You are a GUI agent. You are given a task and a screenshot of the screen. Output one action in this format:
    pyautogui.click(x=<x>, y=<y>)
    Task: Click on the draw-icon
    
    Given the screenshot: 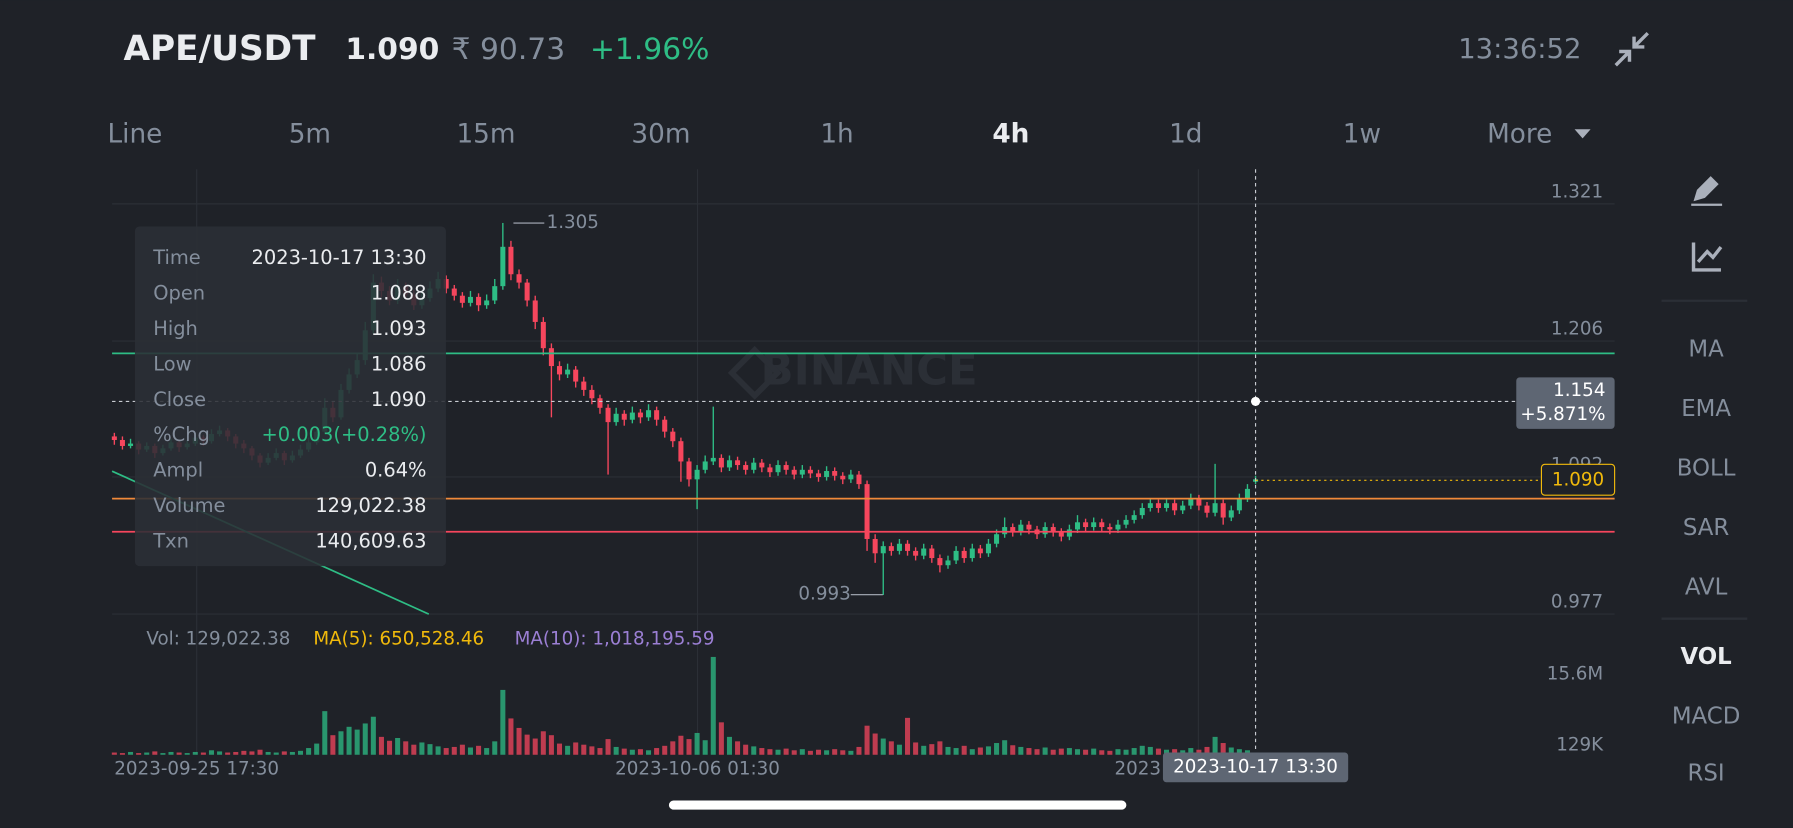 What is the action you would take?
    pyautogui.click(x=1707, y=191)
    